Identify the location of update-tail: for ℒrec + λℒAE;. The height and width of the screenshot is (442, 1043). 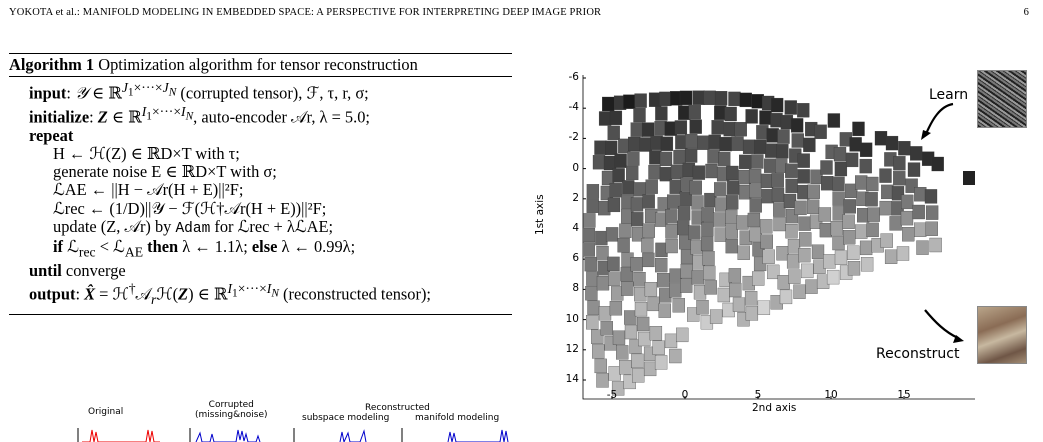
(274, 227).